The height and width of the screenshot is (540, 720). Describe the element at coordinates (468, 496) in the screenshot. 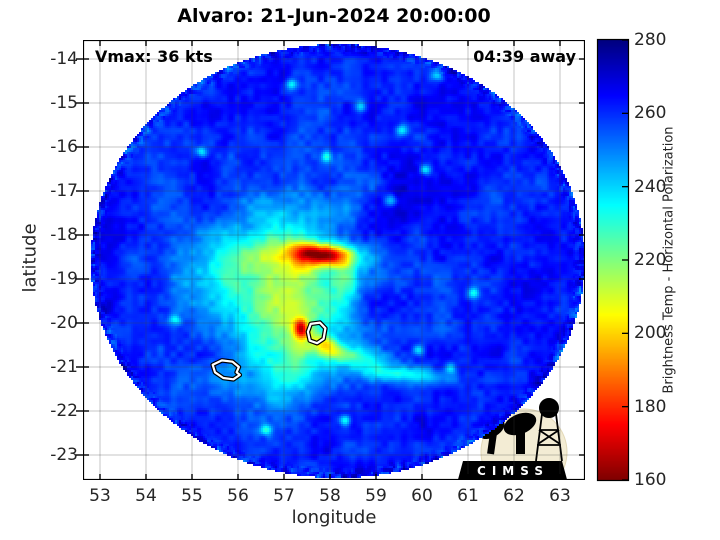

I see `x-tick-label: 61` at that location.